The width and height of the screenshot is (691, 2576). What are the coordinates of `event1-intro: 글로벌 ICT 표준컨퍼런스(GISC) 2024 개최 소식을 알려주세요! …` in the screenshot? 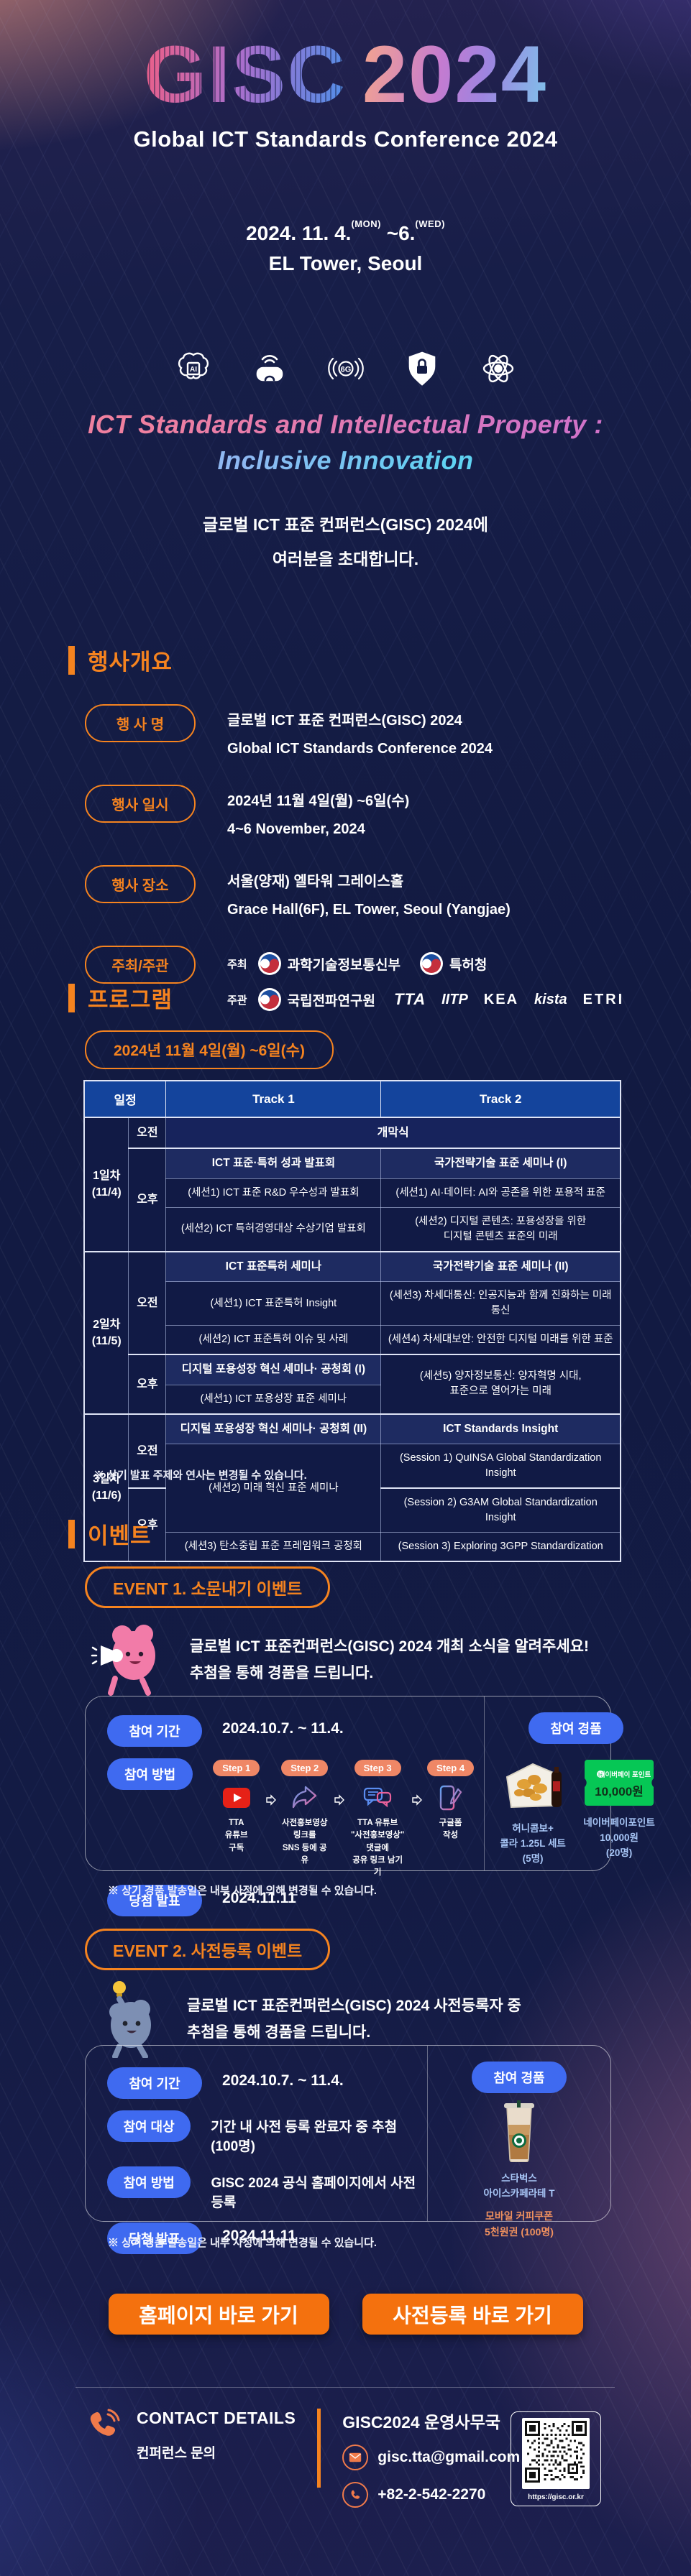 It's located at (345, 1660).